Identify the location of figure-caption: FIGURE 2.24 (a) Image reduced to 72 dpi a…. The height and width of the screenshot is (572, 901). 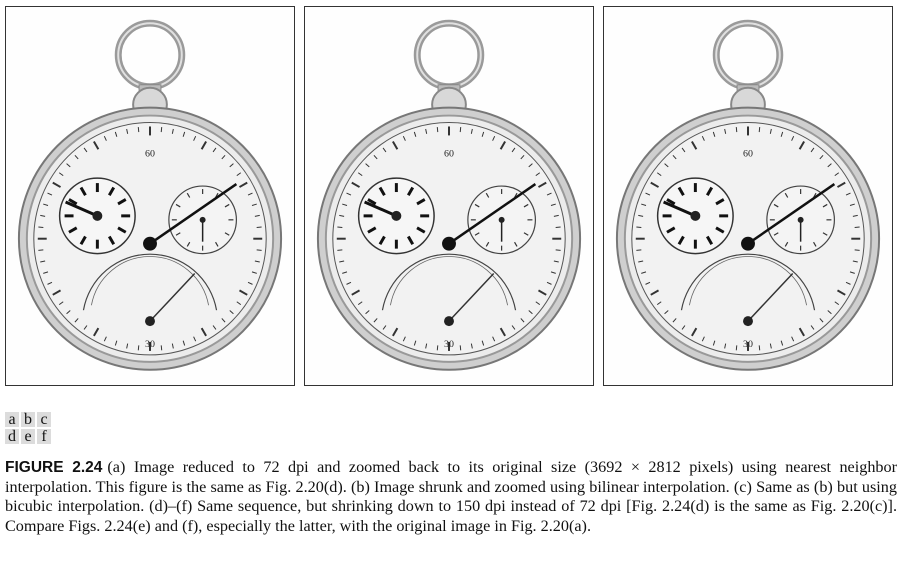
(451, 497).